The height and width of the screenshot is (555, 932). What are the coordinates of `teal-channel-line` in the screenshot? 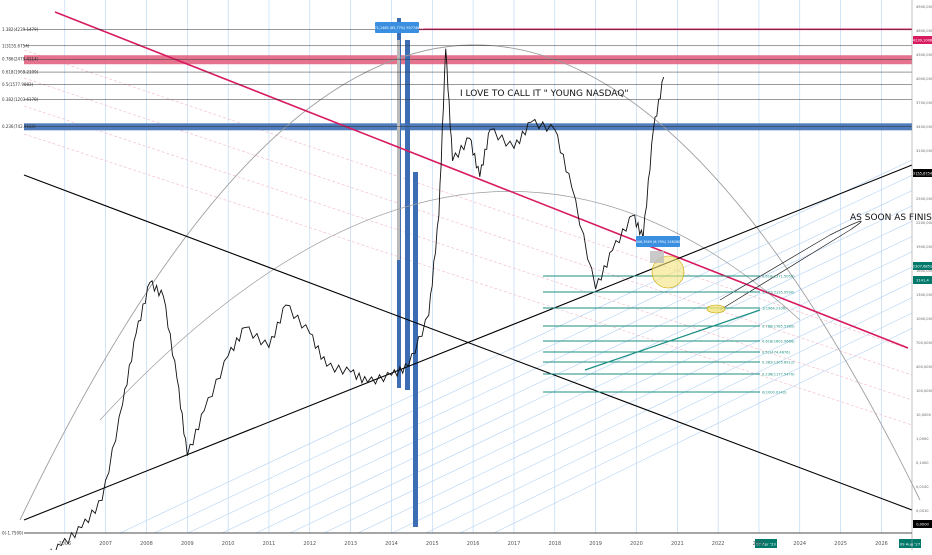 It's located at (672, 340).